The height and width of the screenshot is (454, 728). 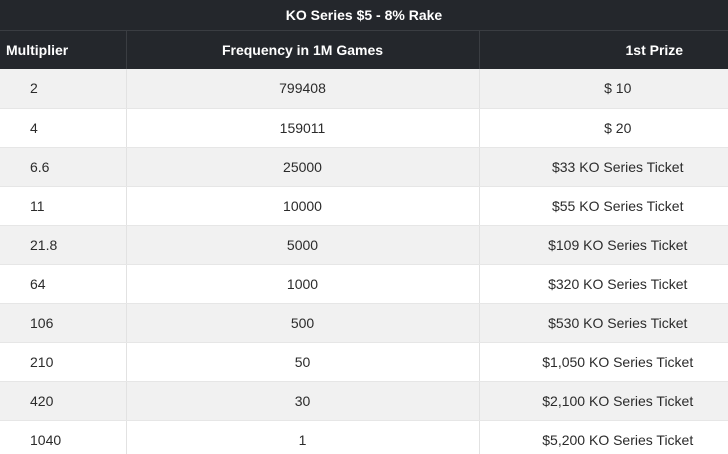 I want to click on cell-multiplier: 11, so click(x=63, y=206).